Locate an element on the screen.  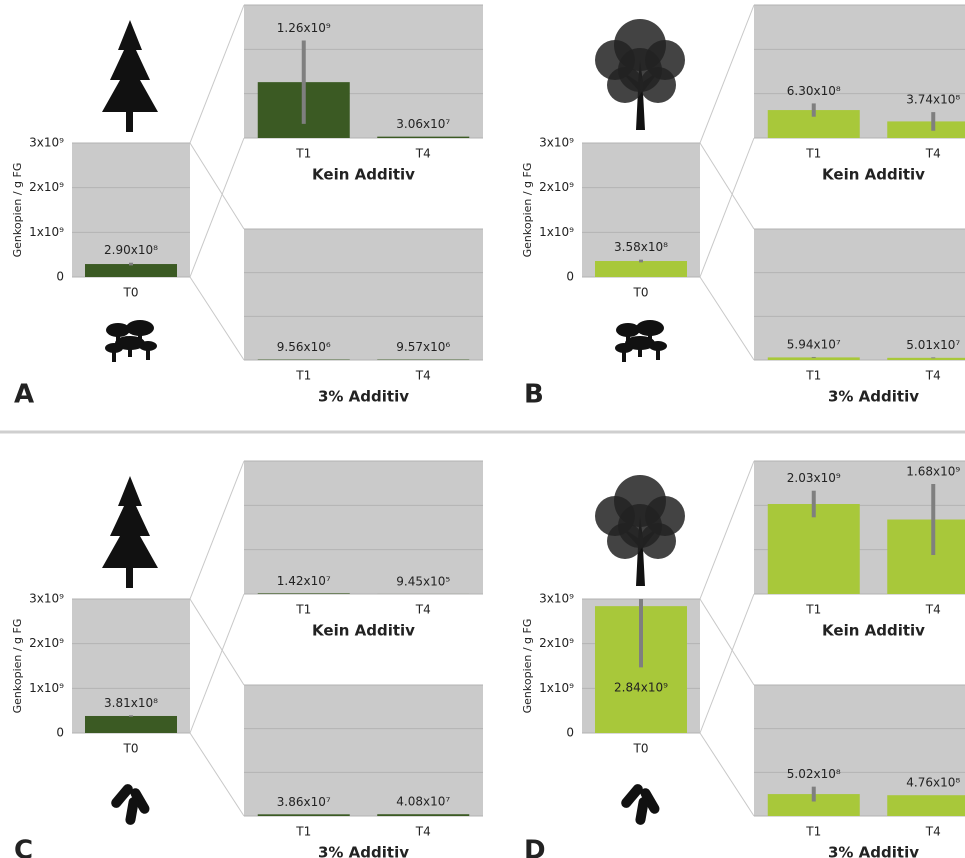
value-label: 5.02x10⁸ is located at coordinates (814, 774).